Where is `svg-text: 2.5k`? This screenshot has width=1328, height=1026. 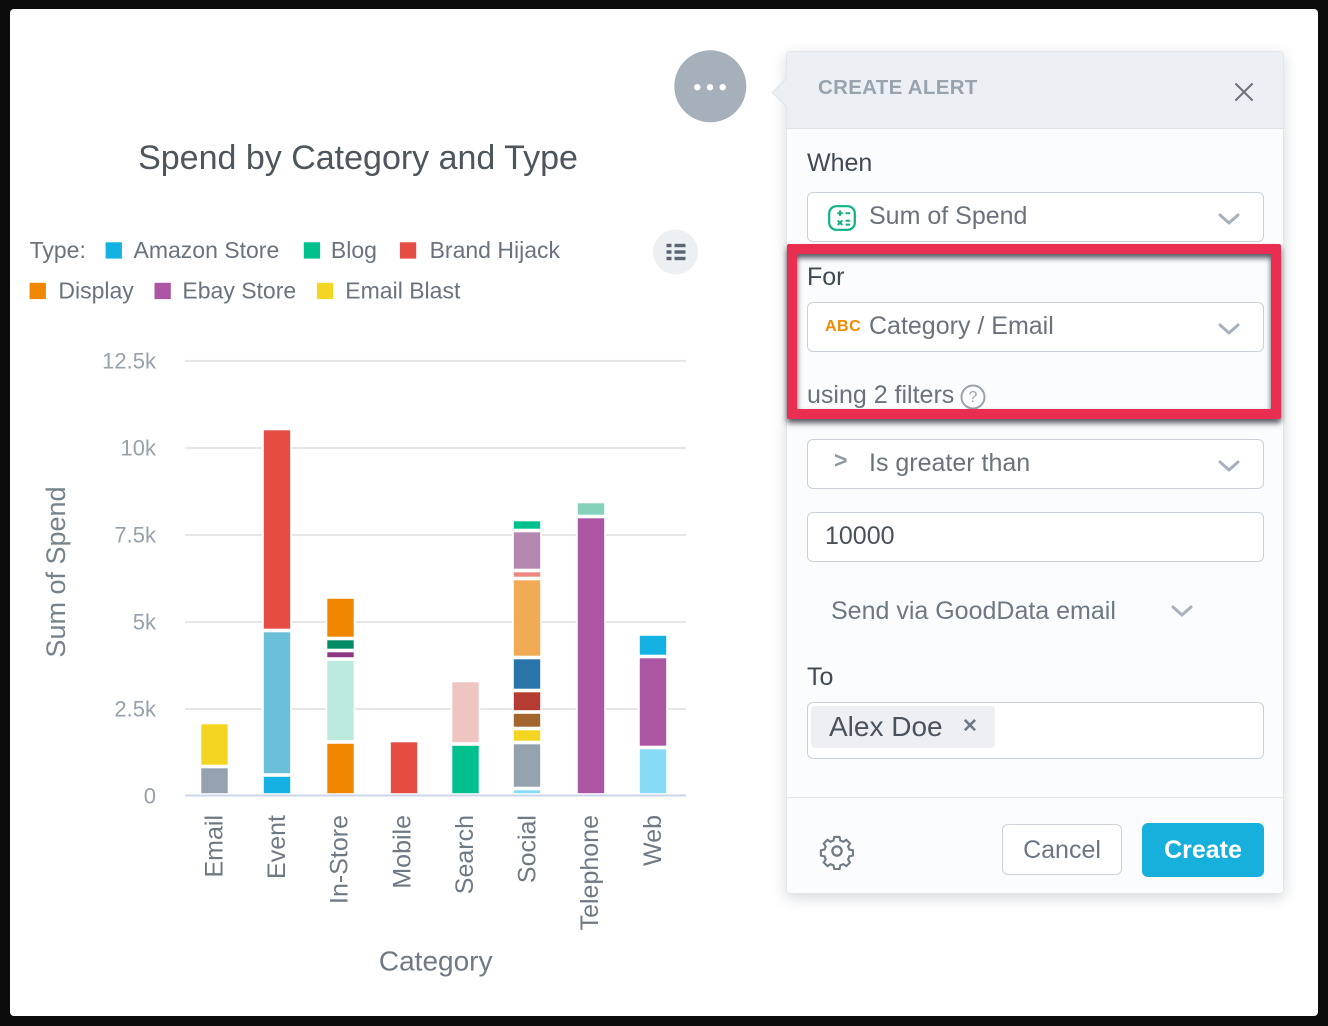 svg-text: 2.5k is located at coordinates (135, 709).